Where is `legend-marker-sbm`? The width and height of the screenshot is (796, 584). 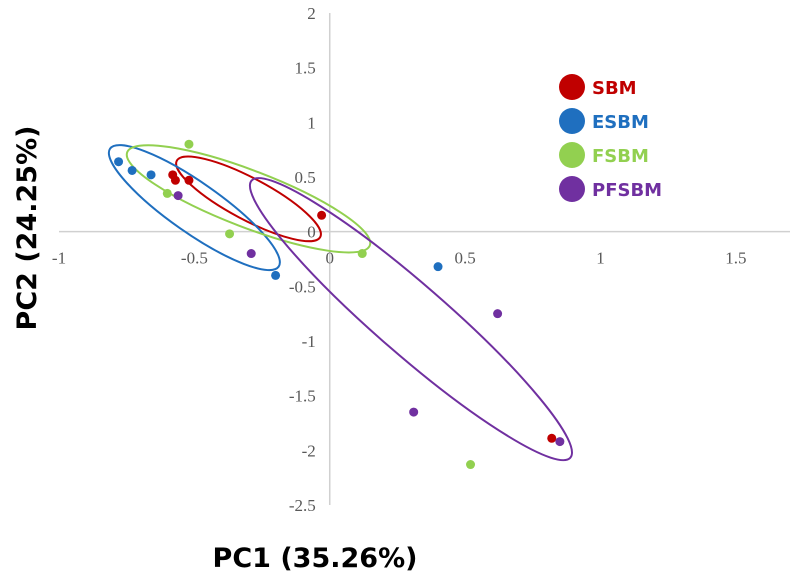 legend-marker-sbm is located at coordinates (572, 87).